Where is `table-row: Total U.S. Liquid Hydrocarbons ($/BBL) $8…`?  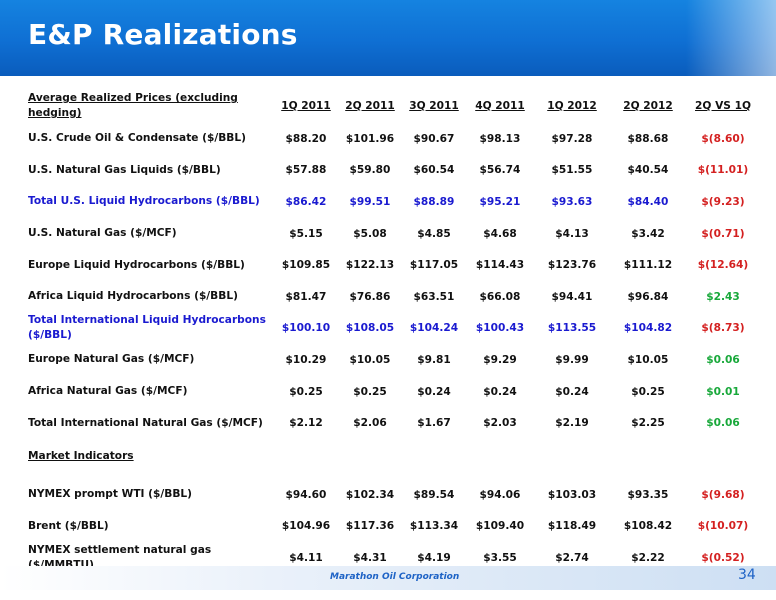 table-row: Total U.S. Liquid Hydrocarbons ($/BBL) $8… is located at coordinates (393, 202).